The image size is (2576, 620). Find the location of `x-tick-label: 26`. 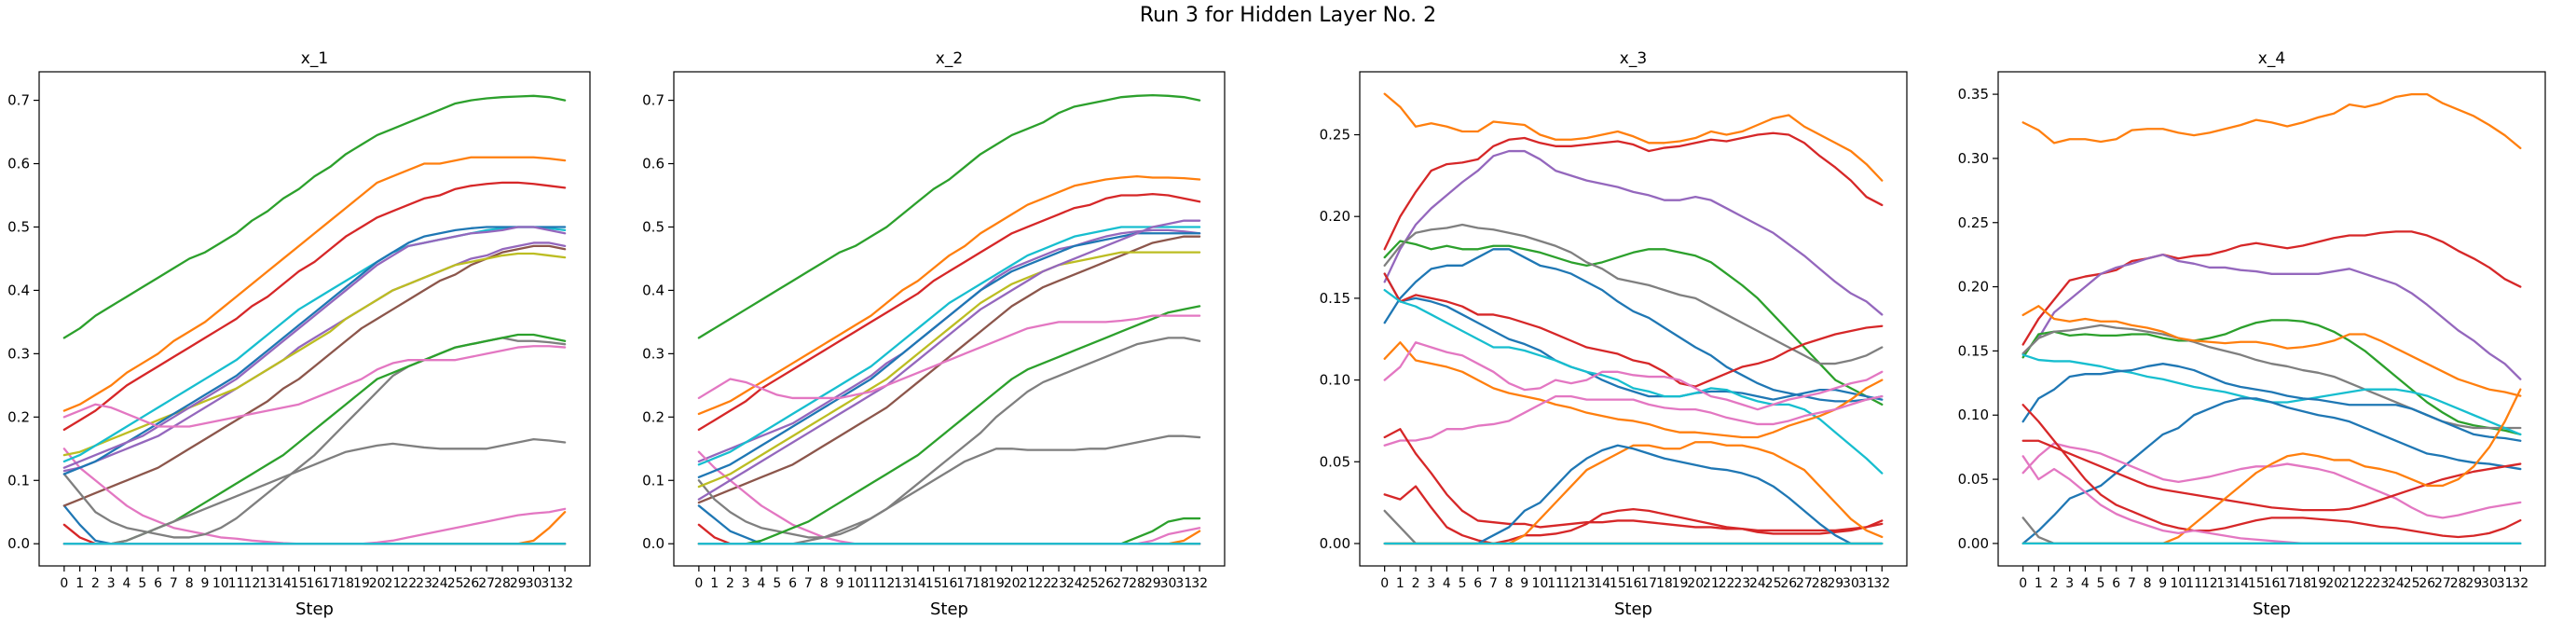

x-tick-label: 26 is located at coordinates (2426, 583).